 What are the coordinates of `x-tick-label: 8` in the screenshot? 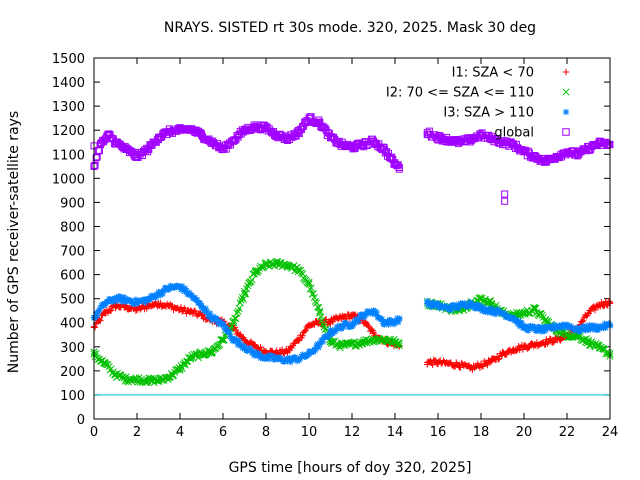 It's located at (266, 432).